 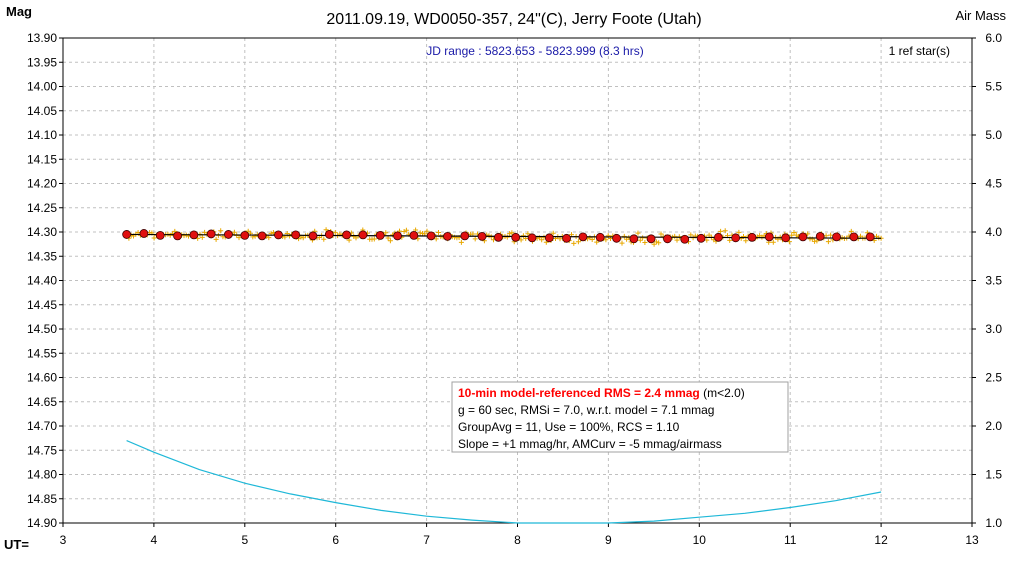 I want to click on x-tick-label: 8, so click(x=517, y=540).